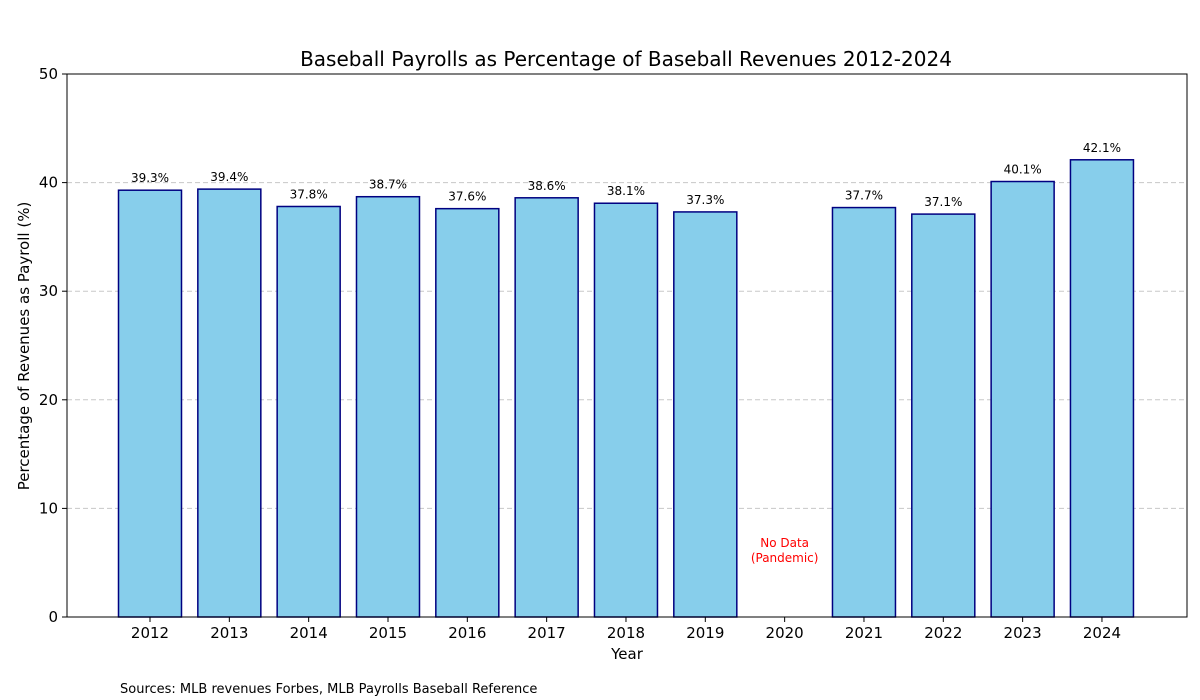  What do you see at coordinates (705, 200) in the screenshot?
I see `data-label-2019: 37.3%` at bounding box center [705, 200].